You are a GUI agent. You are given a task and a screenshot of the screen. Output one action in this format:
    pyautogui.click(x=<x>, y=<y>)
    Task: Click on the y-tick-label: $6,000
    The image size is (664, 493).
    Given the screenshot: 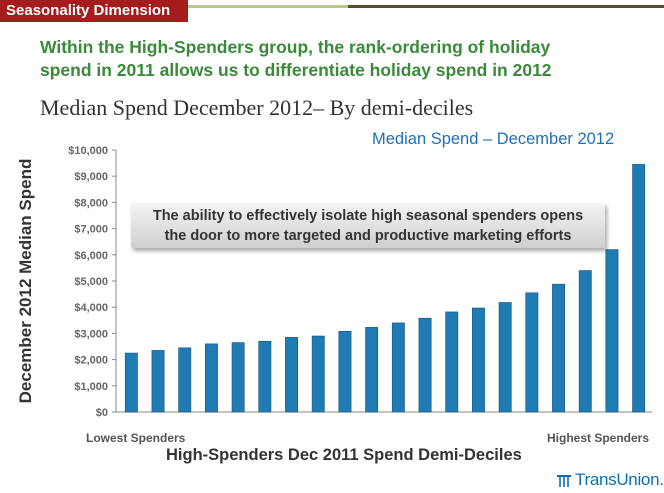 What is the action you would take?
    pyautogui.click(x=91, y=256)
    